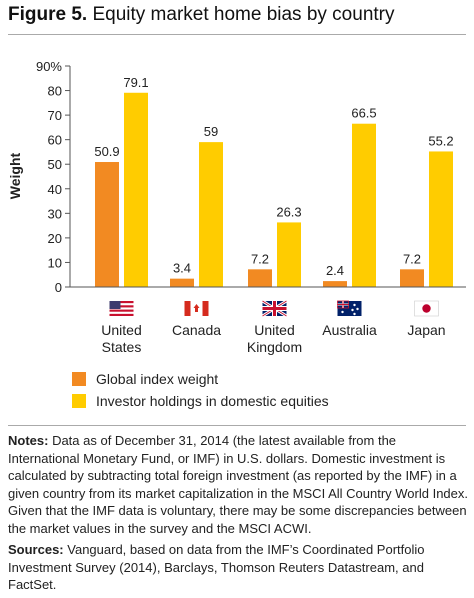  I want to click on x-tick-label: Australia, so click(349, 330).